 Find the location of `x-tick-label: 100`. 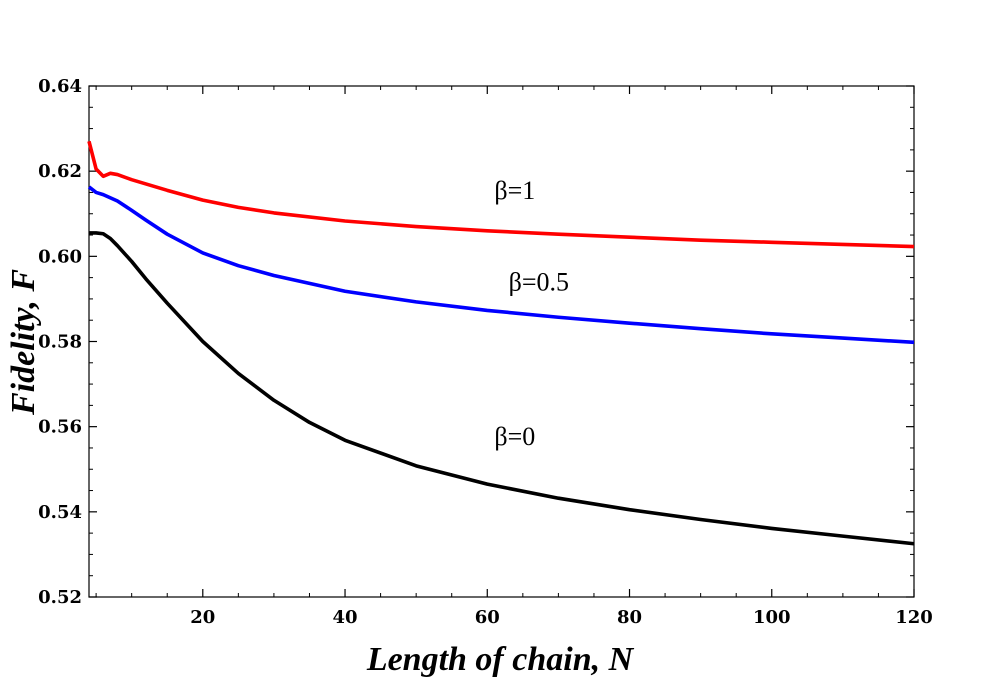

x-tick-label: 100 is located at coordinates (772, 617).